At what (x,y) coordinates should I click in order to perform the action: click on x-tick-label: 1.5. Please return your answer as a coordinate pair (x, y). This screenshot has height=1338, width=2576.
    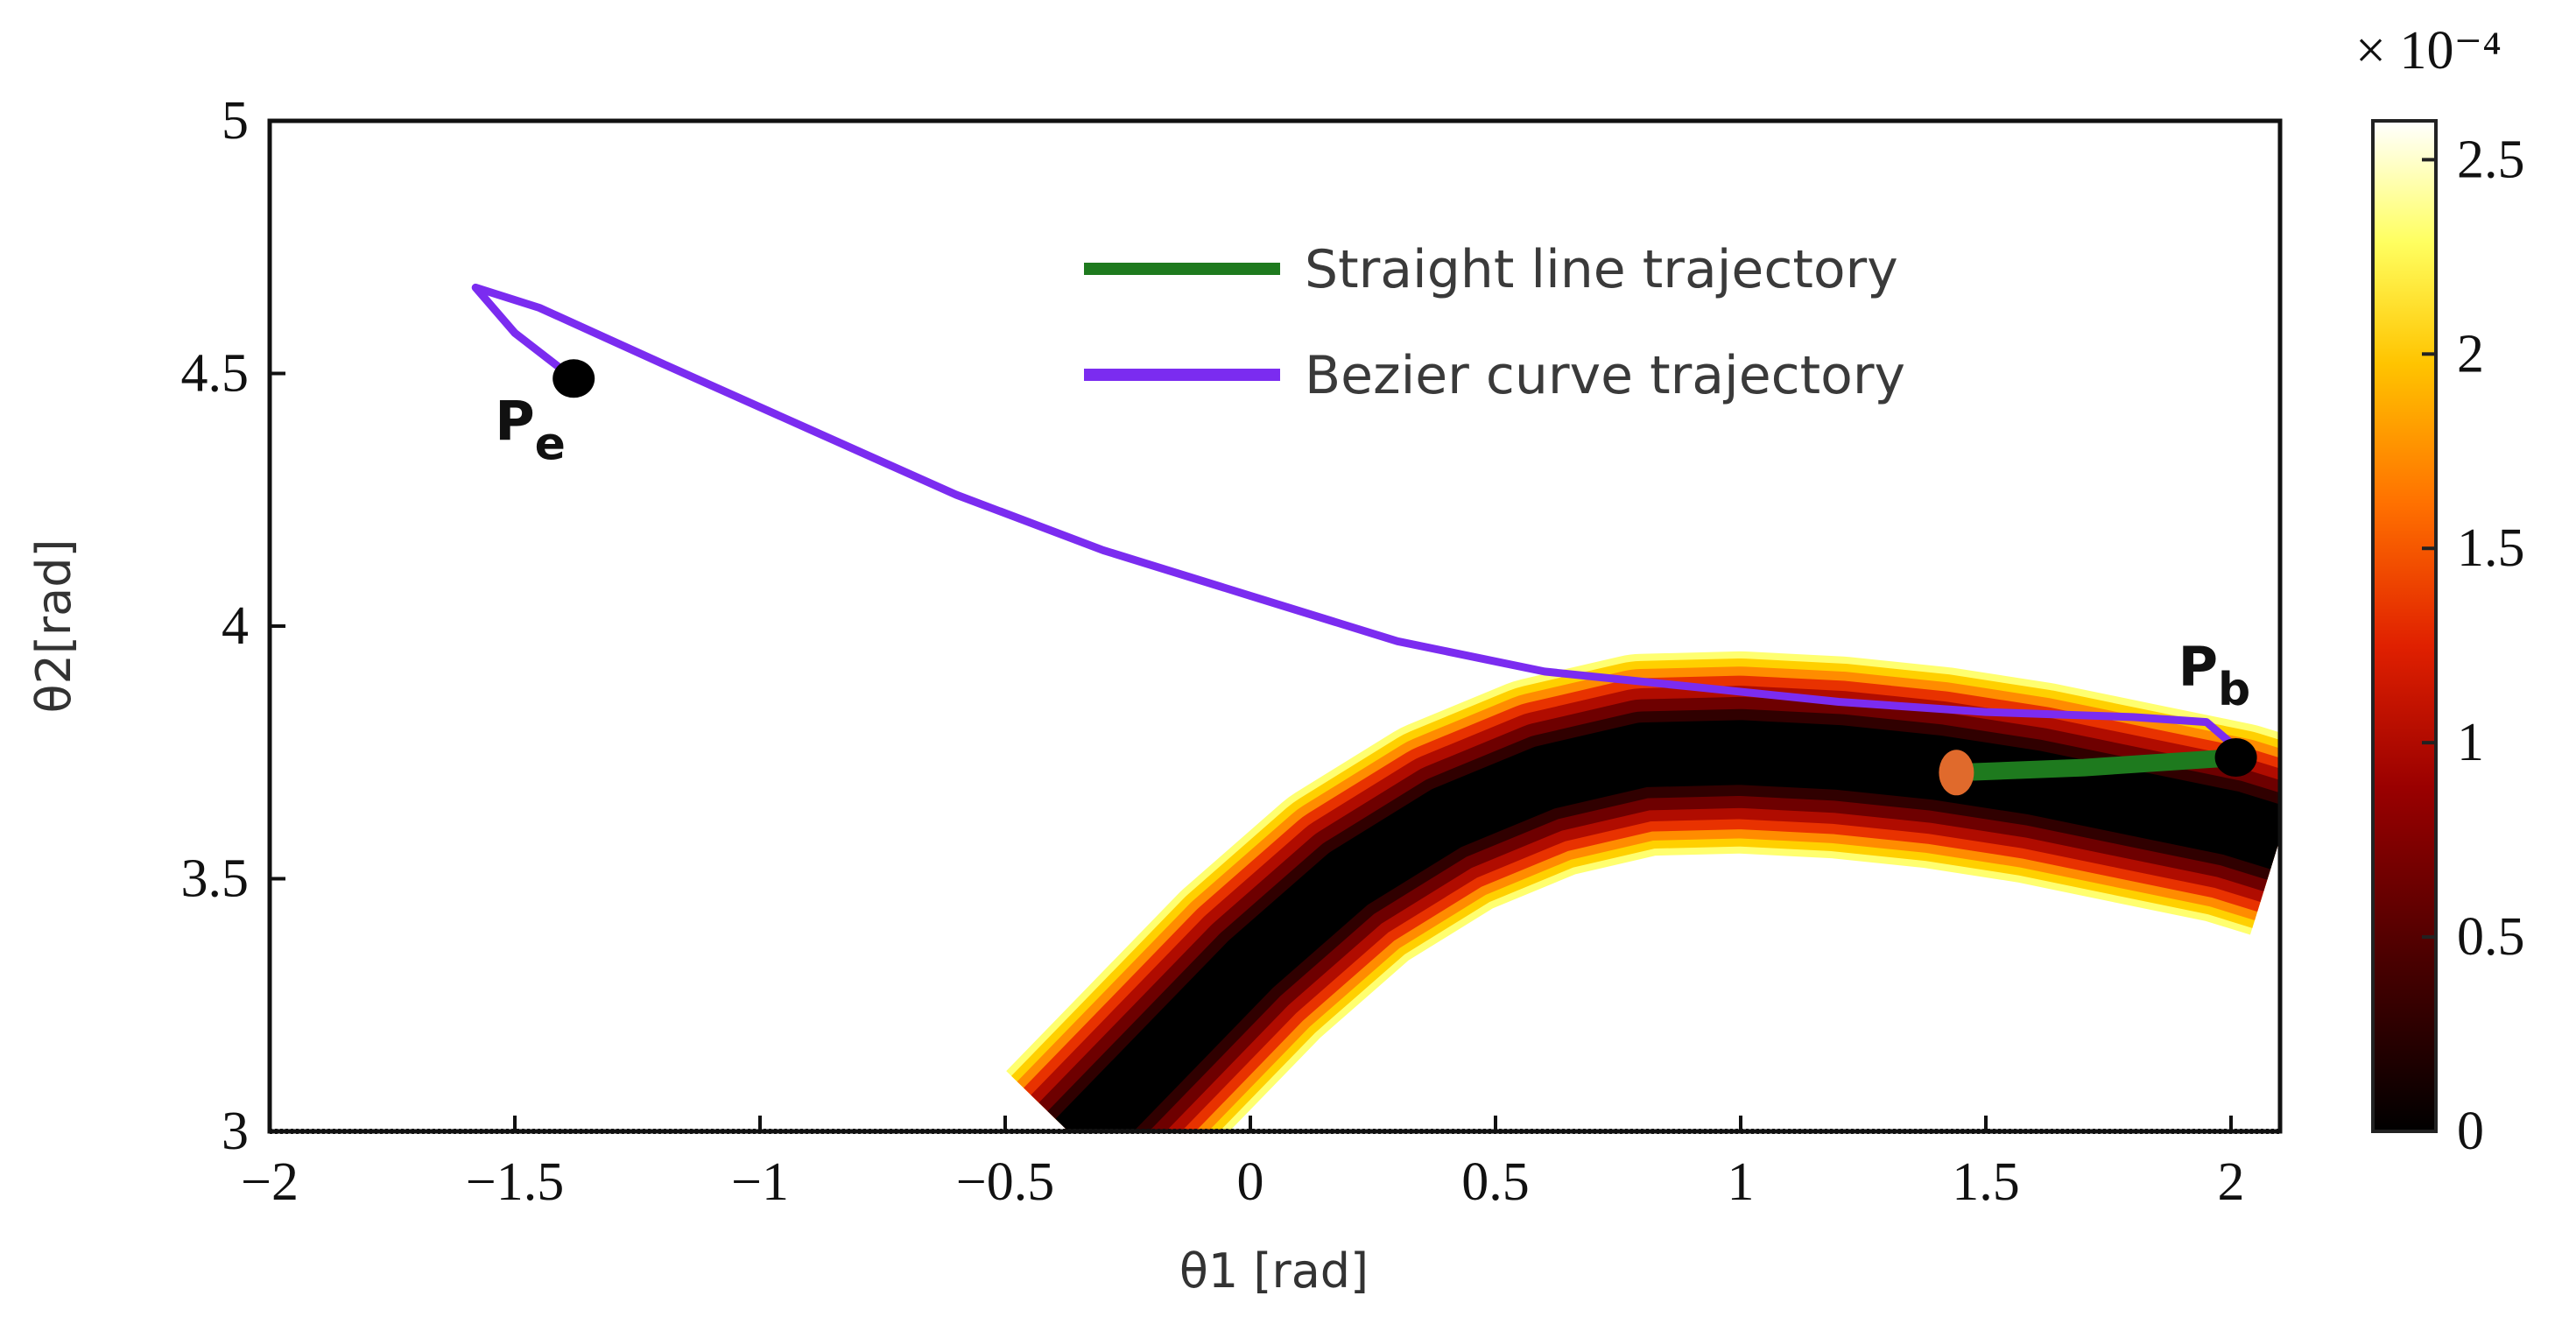
    Looking at the image, I should click on (1986, 1182).